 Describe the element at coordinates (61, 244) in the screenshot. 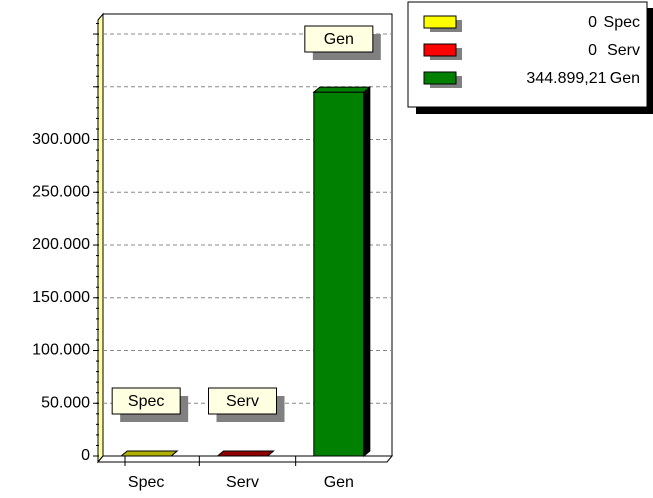

I see `y-tick-label: 200.000` at that location.